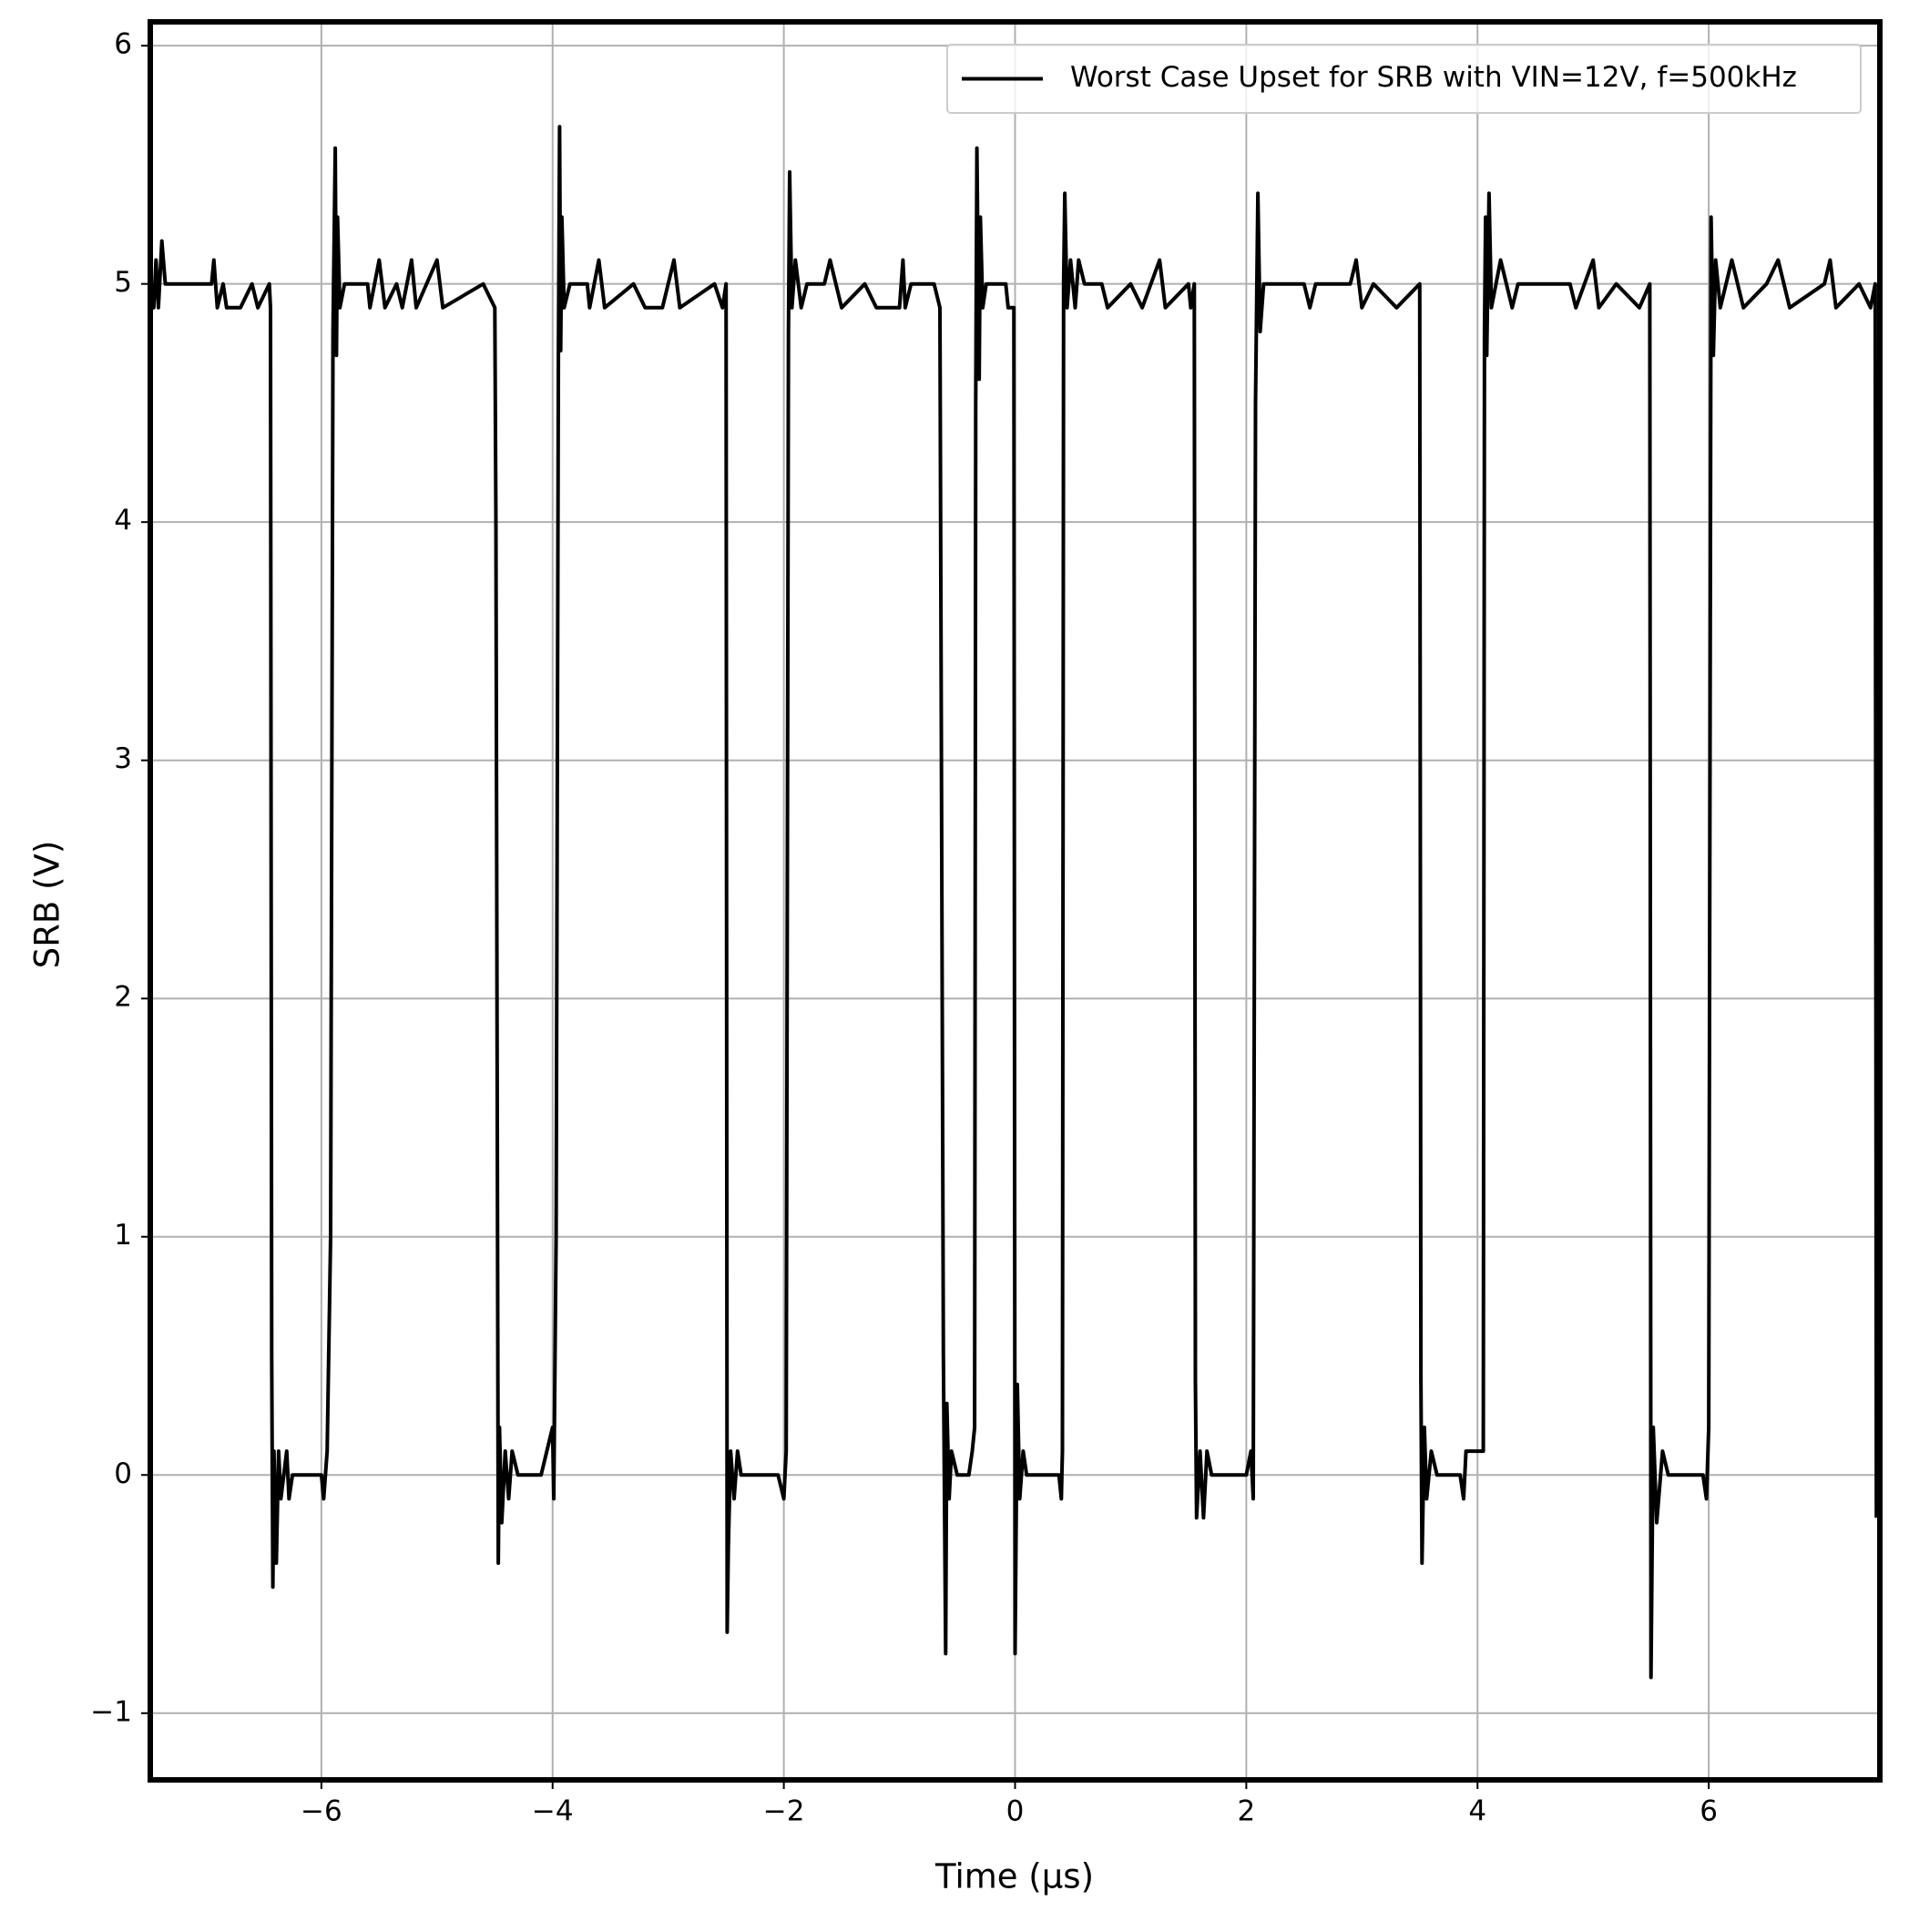 The width and height of the screenshot is (1909, 1932). I want to click on y-tick-label: 0, so click(123, 1473).